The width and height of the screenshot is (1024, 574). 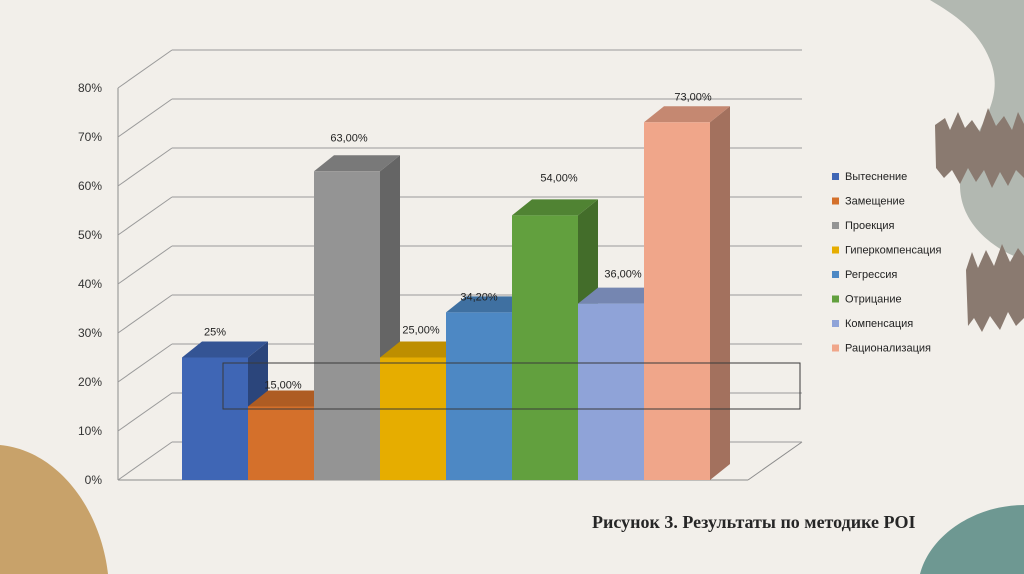 I want to click on legend-label: Регрессия, so click(x=871, y=275).